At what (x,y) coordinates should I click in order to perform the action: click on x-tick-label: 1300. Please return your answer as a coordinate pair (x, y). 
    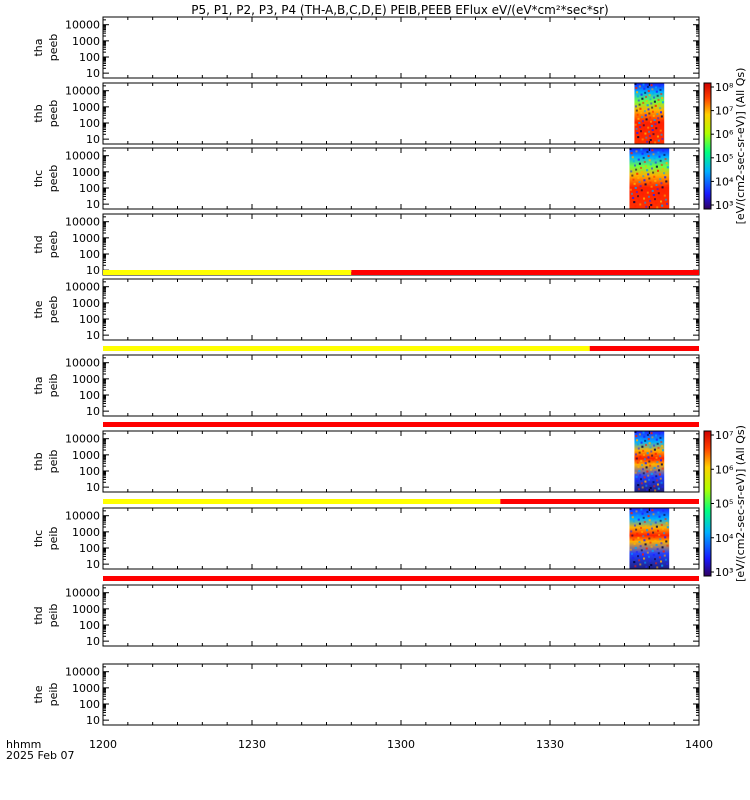
    Looking at the image, I should click on (401, 744).